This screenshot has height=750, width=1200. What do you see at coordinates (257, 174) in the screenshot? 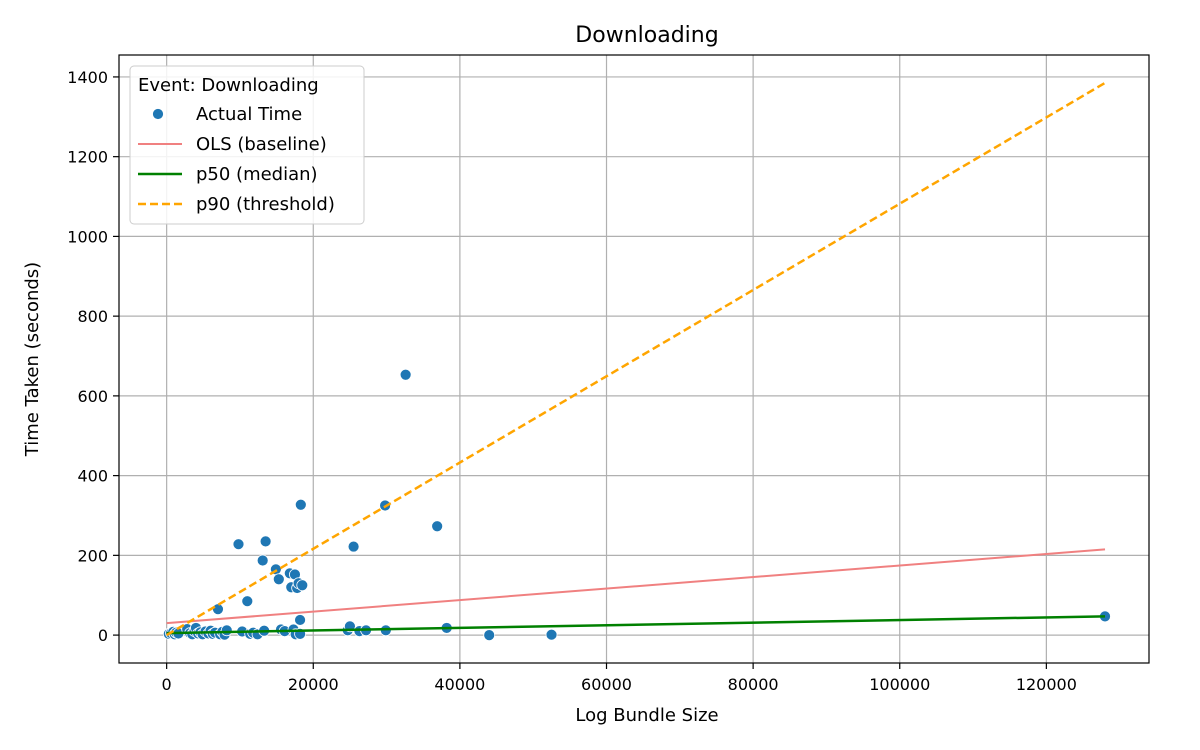
I see `legend-entry-p50: p50 (median)` at bounding box center [257, 174].